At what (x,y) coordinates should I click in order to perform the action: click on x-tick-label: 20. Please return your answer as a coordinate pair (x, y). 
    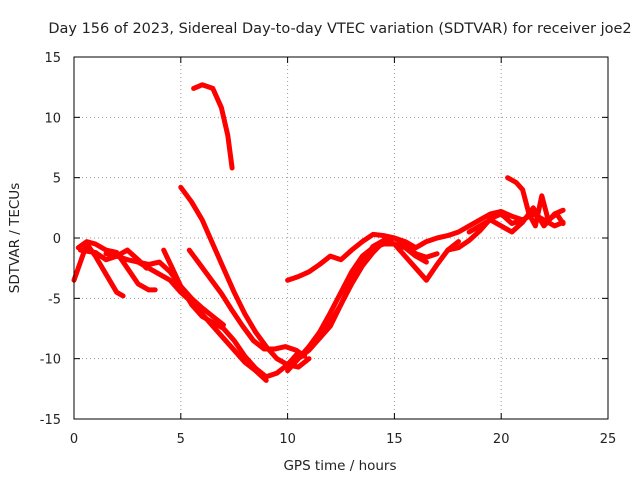
    Looking at the image, I should click on (501, 439).